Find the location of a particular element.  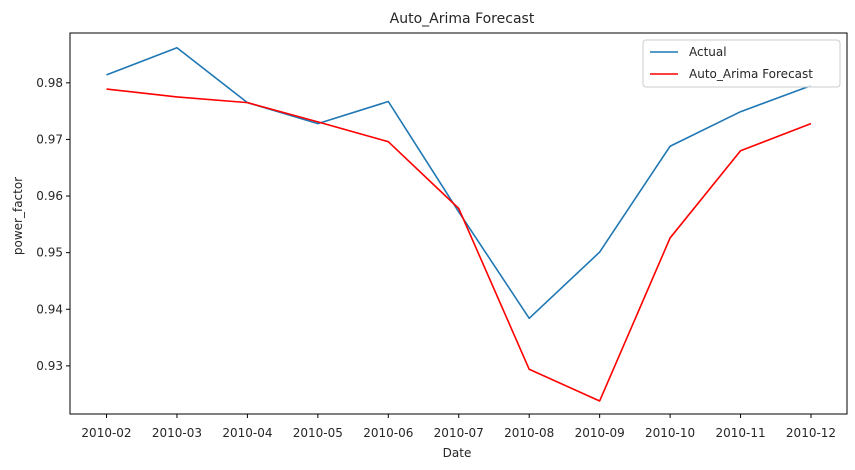

y-tick-label: 0.94 is located at coordinates (49, 309).